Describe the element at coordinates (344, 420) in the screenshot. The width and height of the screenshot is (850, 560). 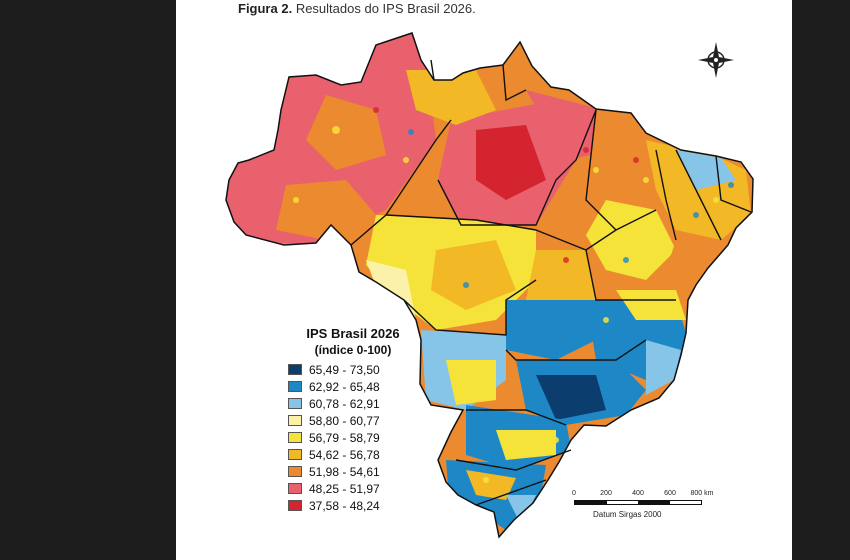
I see `legend-class-label: 58,80 - 60,77` at that location.